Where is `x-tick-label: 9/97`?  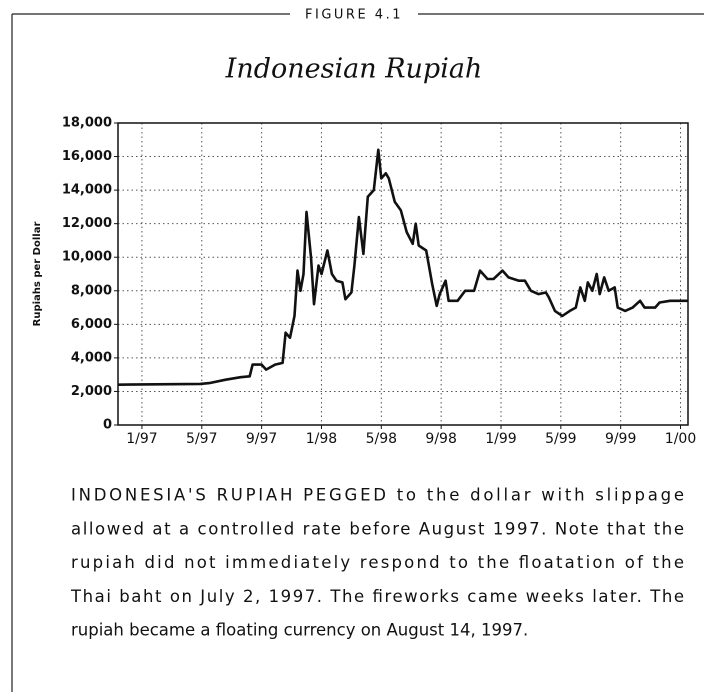
x-tick-label: 9/97 is located at coordinates (261, 439).